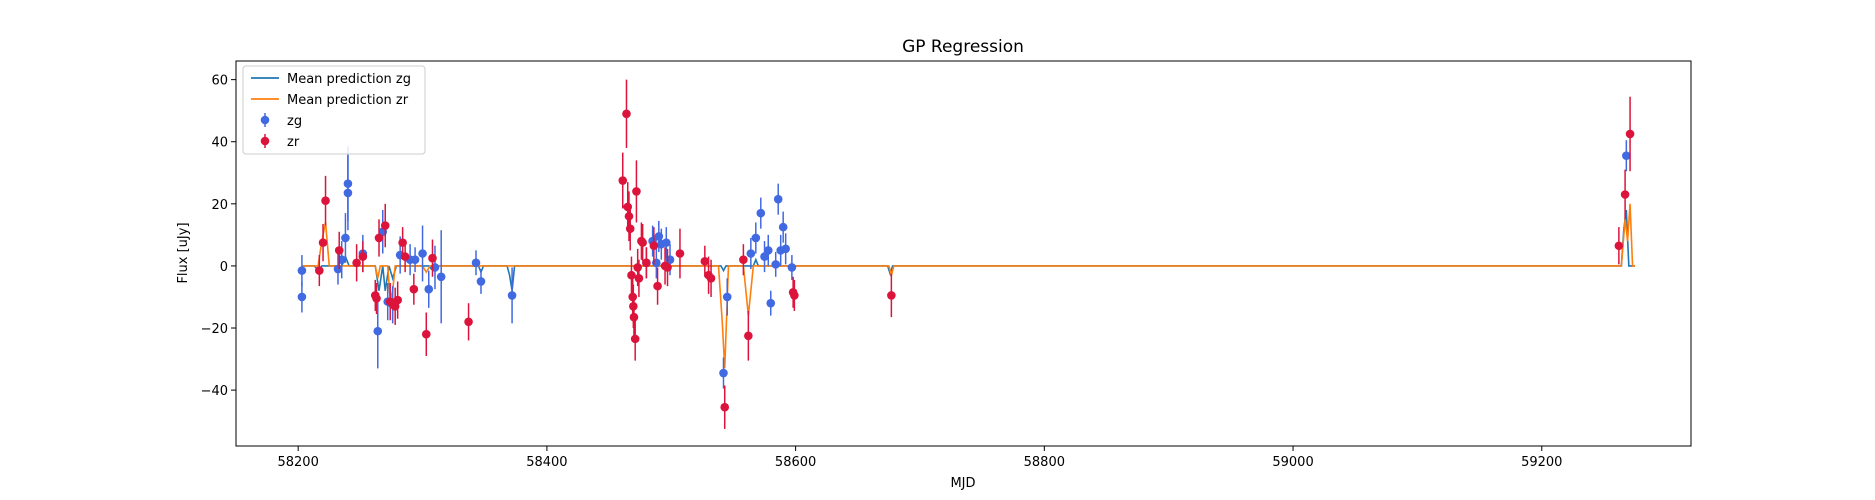 Image resolution: width=1875 pixels, height=500 pixels. Describe the element at coordinates (1541, 462) in the screenshot. I see `x-tick-label: 59200` at that location.